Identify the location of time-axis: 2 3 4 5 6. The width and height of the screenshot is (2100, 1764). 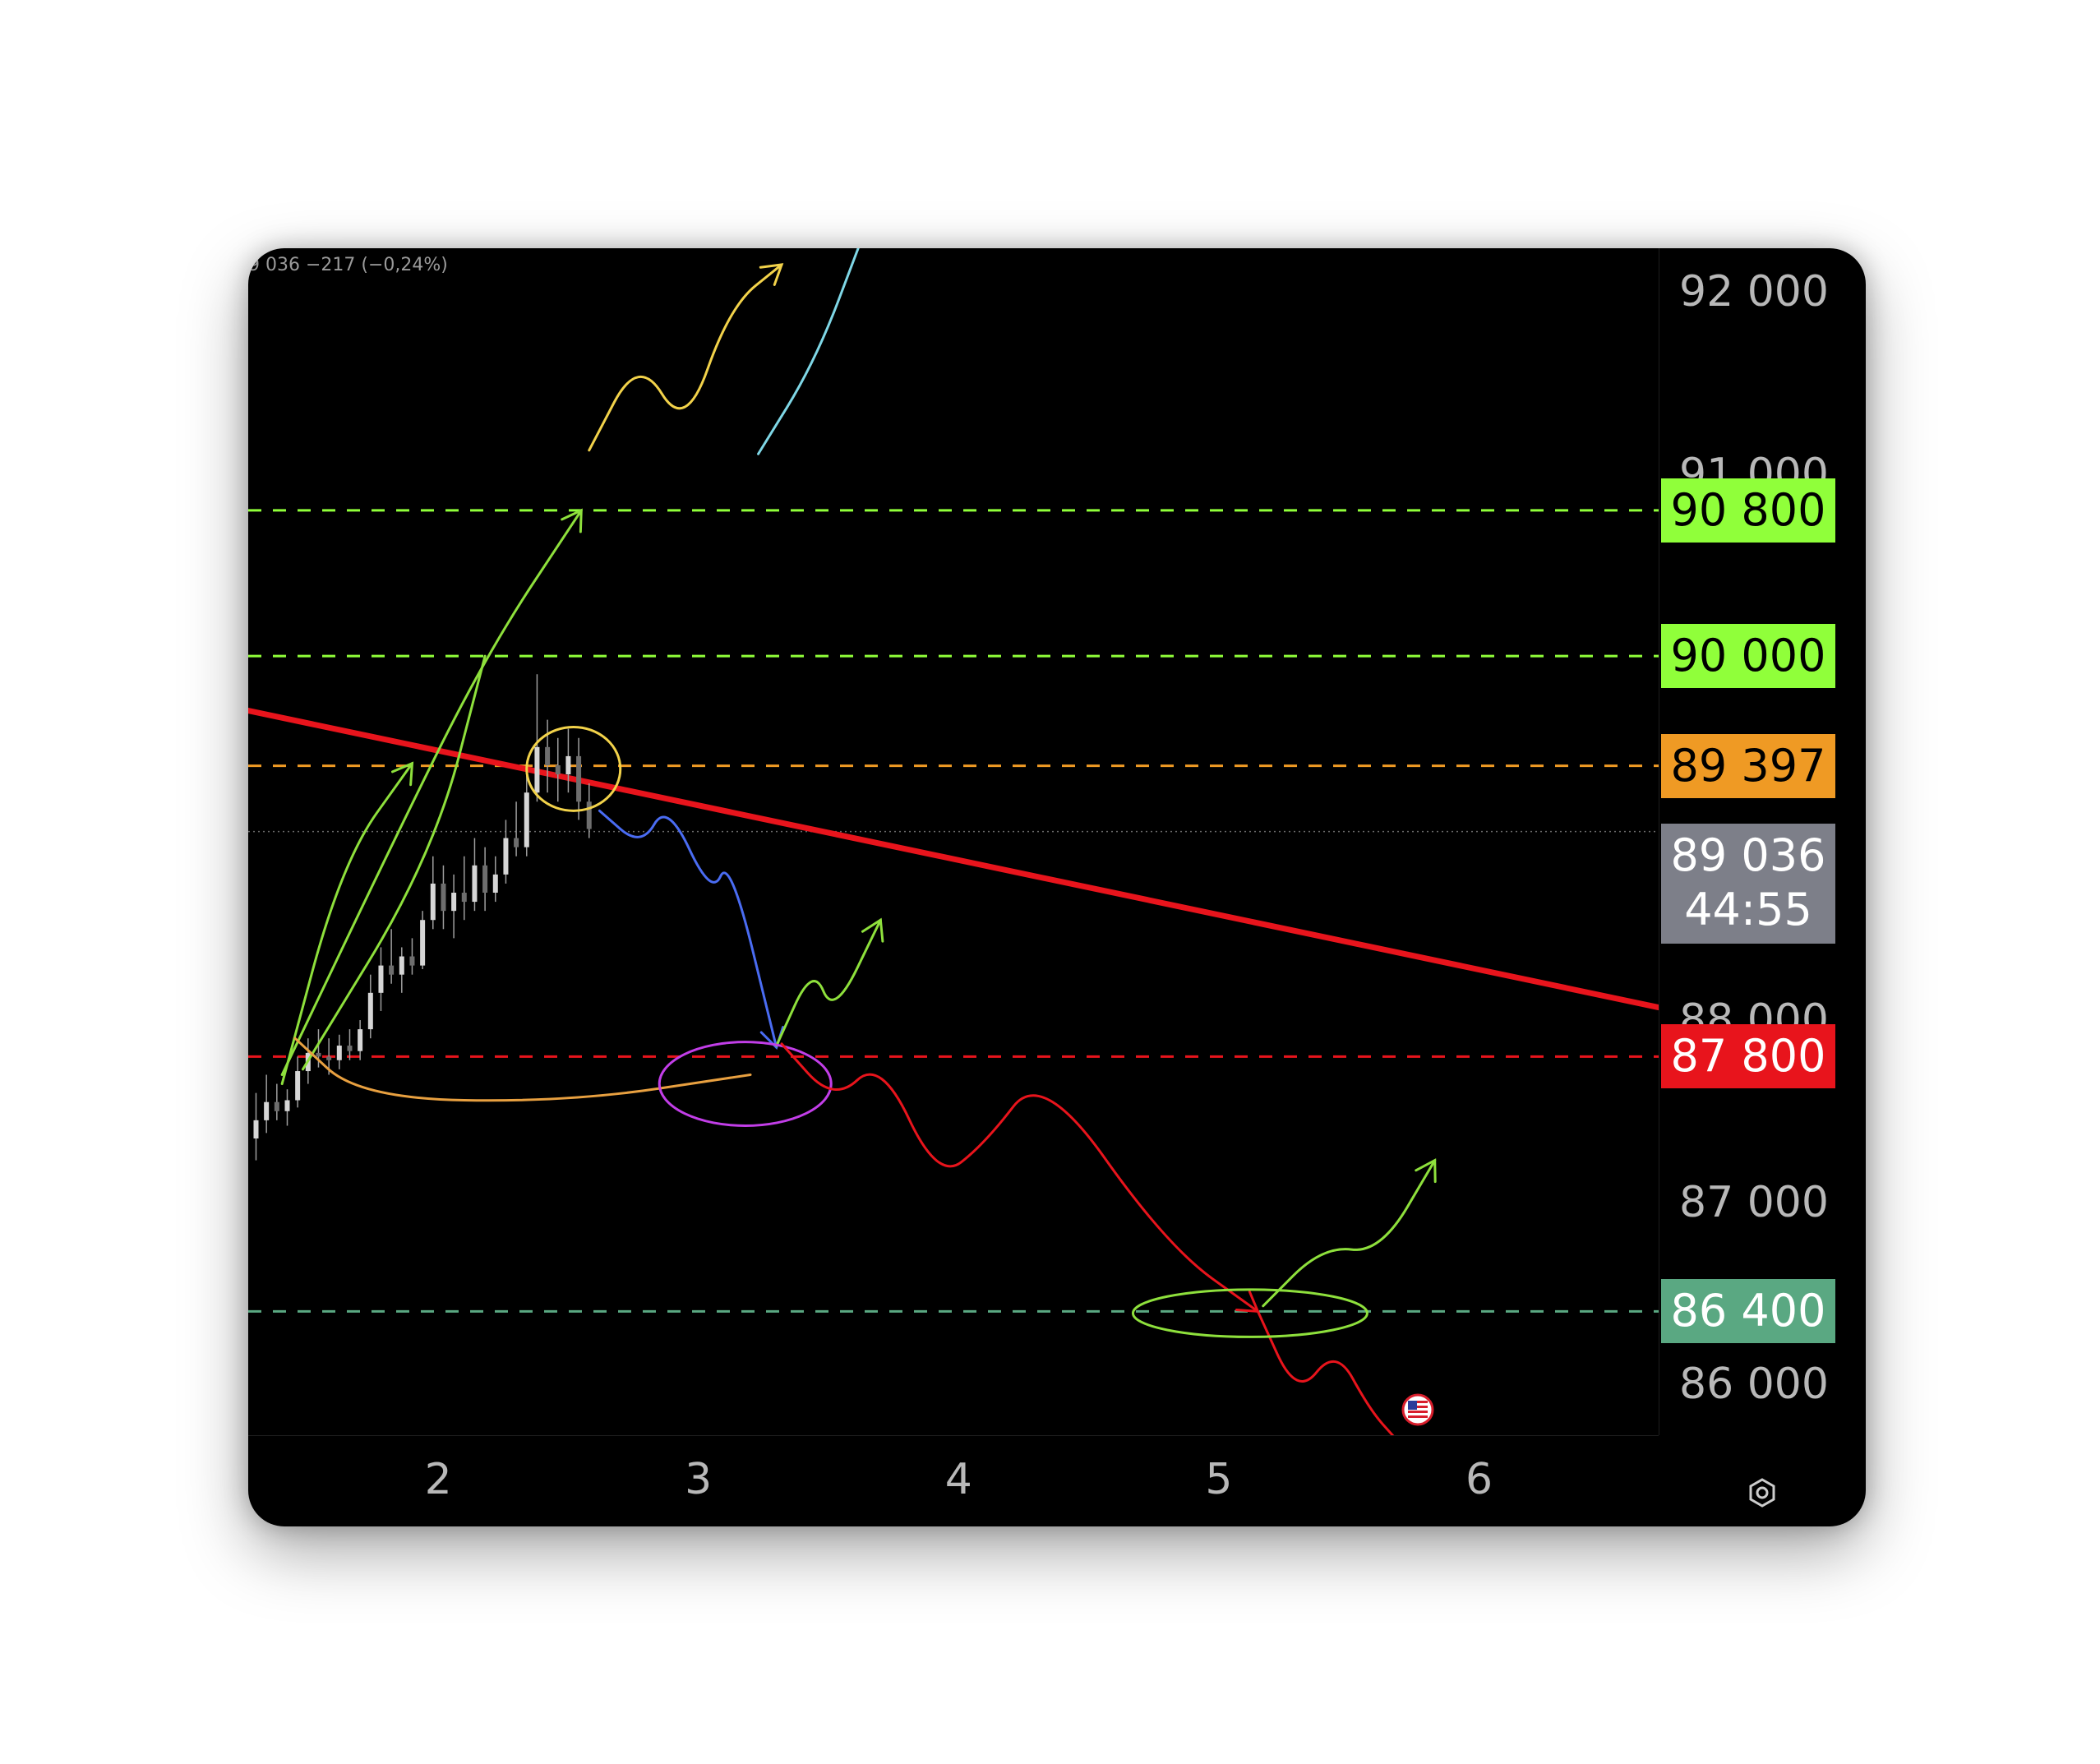
(953, 1480).